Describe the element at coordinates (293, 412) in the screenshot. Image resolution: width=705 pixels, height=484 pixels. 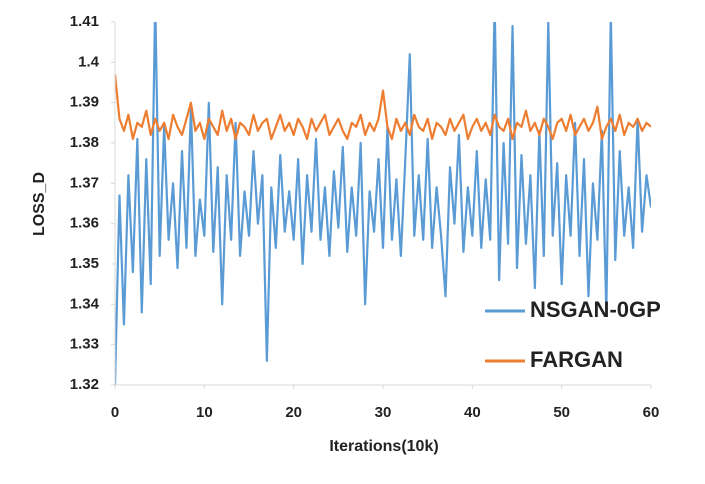
I see `x-tick-label: 20` at that location.